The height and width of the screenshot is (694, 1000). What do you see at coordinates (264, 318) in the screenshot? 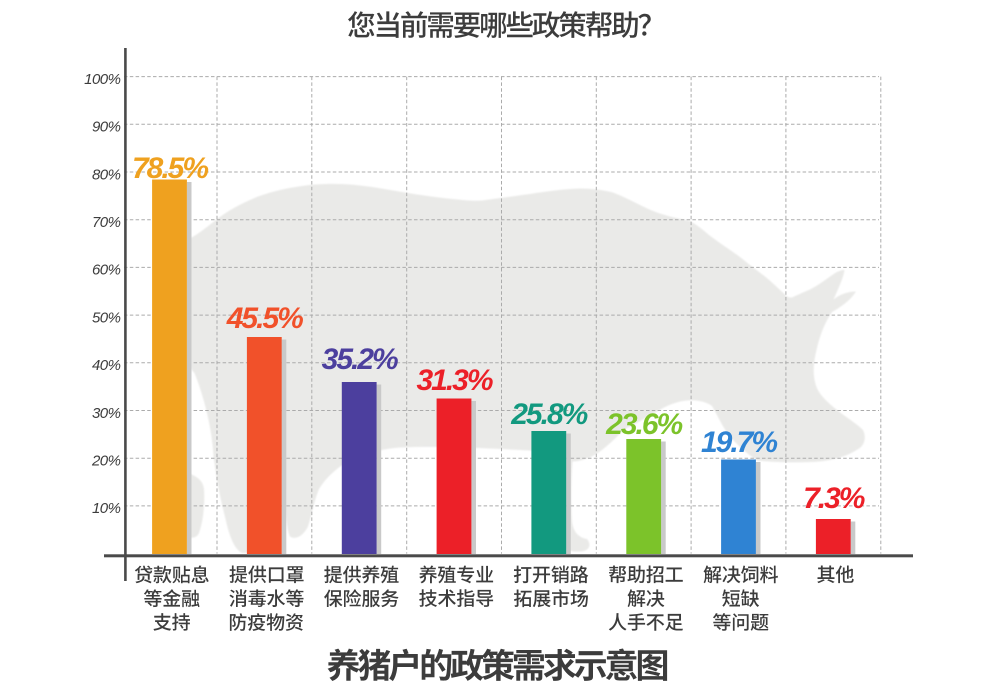
I see `svg-text: 45.5%` at bounding box center [264, 318].